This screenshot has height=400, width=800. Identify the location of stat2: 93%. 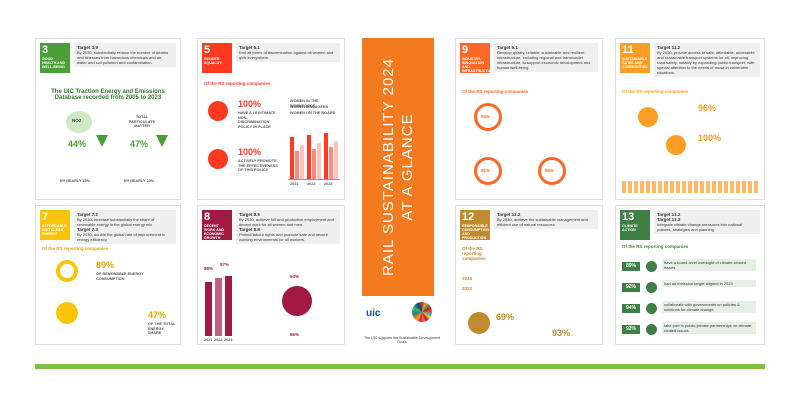
(561, 333).